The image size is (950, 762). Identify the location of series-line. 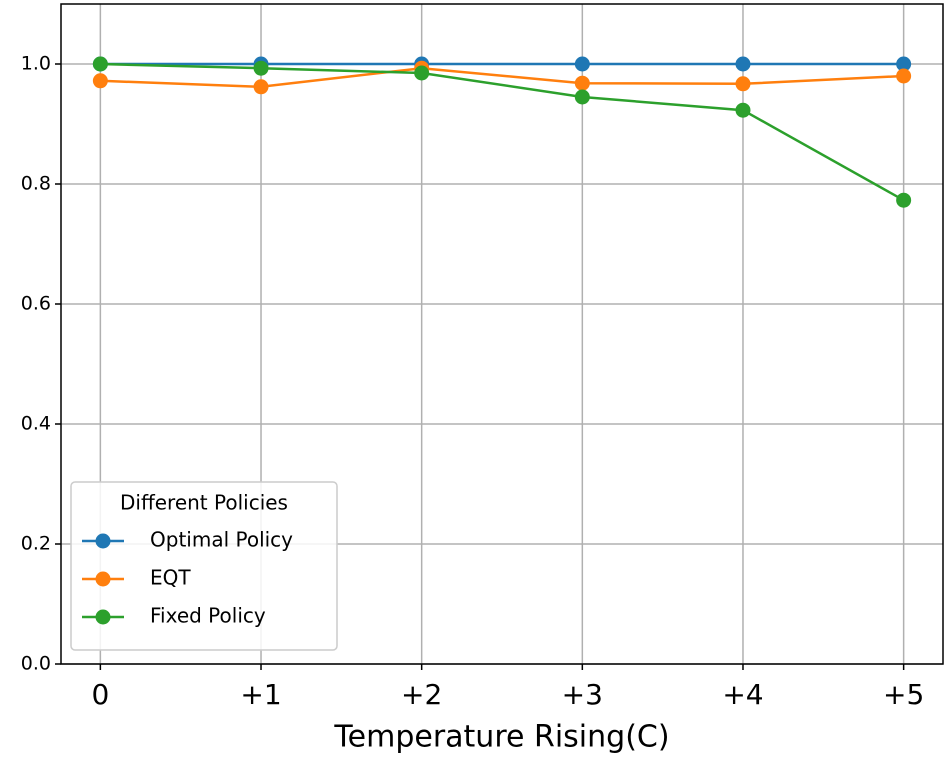
(502, 77).